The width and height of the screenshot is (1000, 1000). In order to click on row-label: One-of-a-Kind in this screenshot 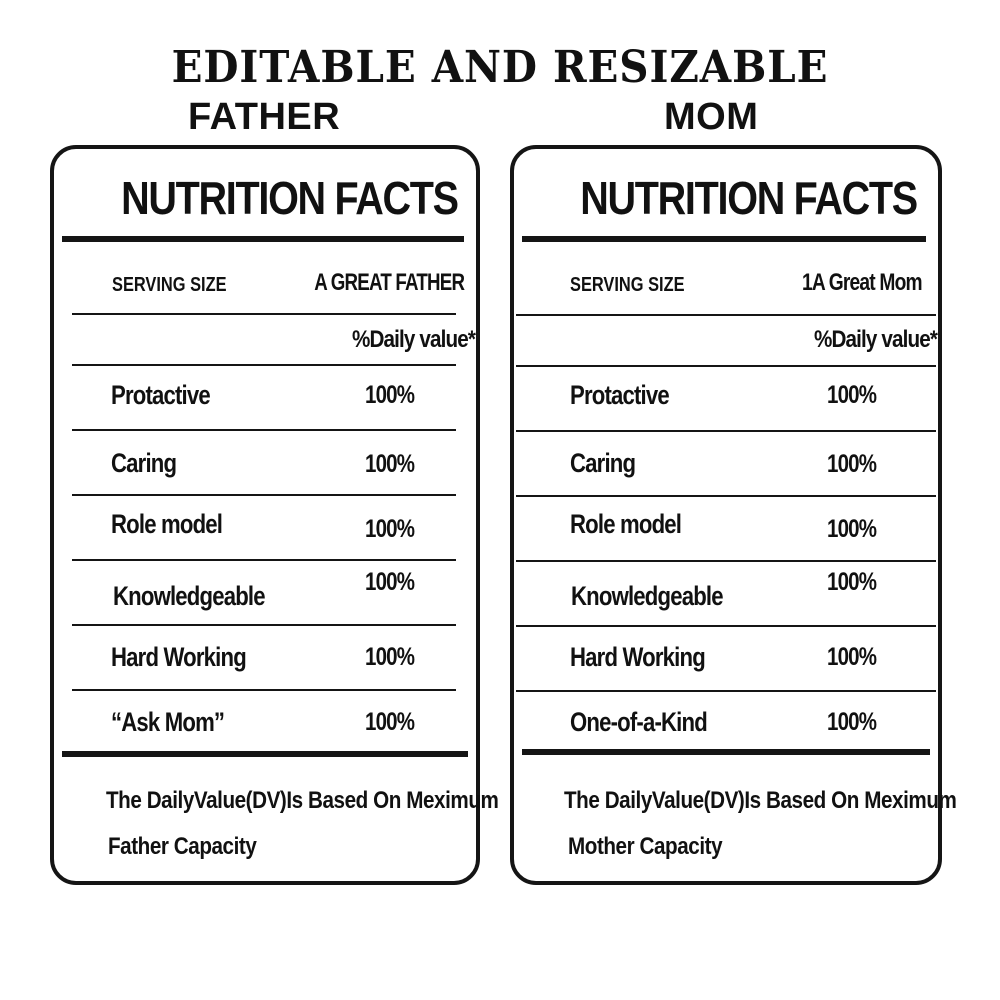, I will do `click(639, 722)`.